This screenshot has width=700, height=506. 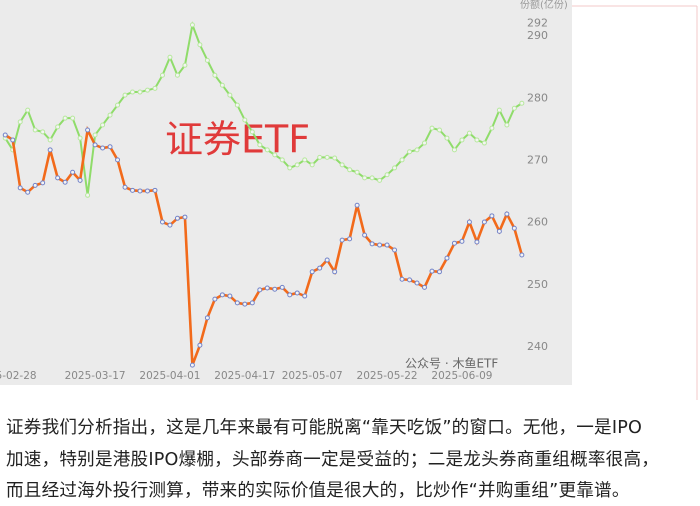 What do you see at coordinates (169, 376) in the screenshot?
I see `x-tick-label: 2025-04-01` at bounding box center [169, 376].